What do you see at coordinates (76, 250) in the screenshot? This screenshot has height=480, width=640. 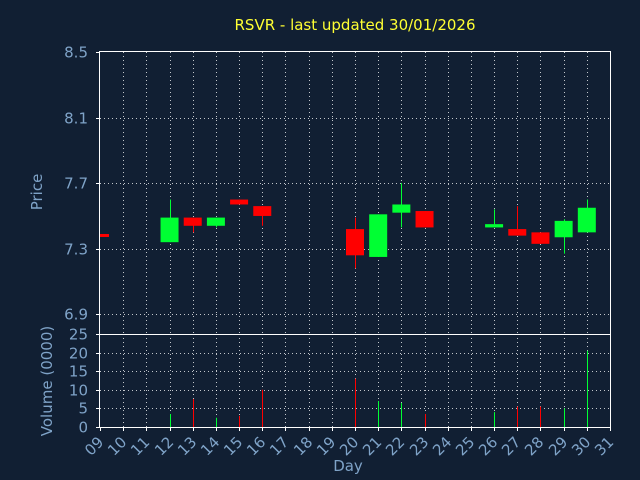 I see `price-tick-label: 7.3` at bounding box center [76, 250].